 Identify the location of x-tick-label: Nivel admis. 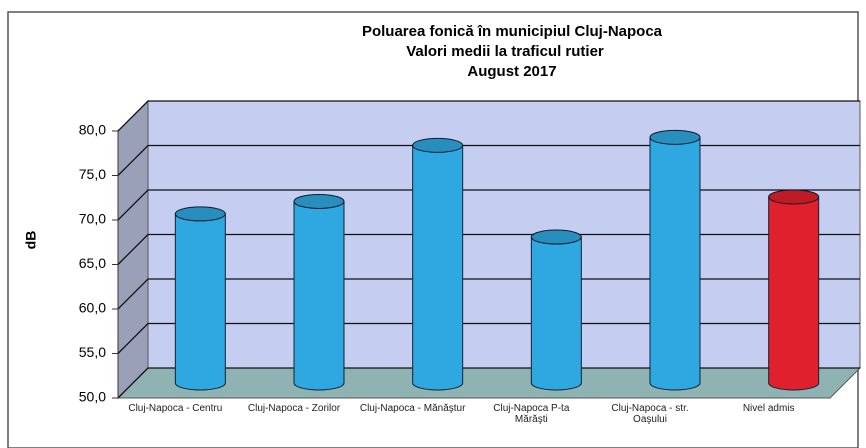
(768, 408).